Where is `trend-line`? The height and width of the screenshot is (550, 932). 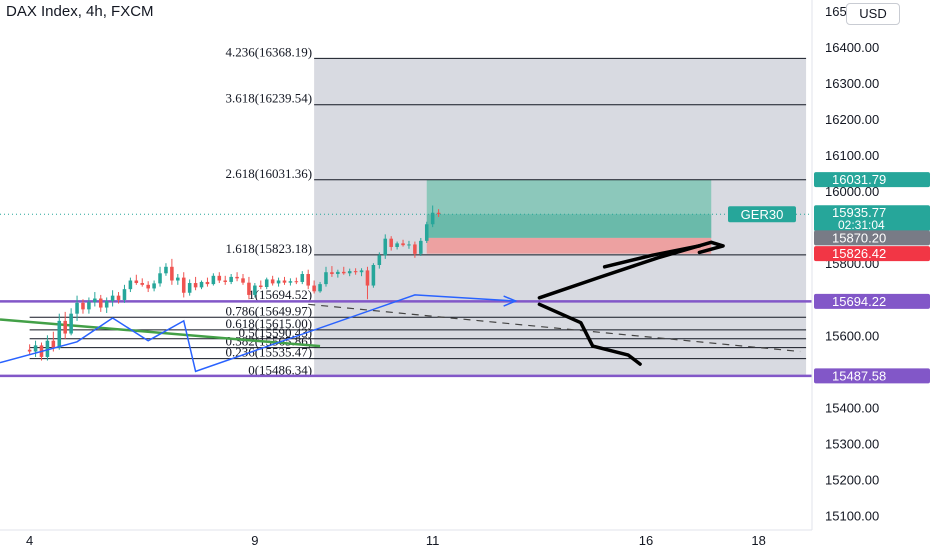
trend-line is located at coordinates (160, 333).